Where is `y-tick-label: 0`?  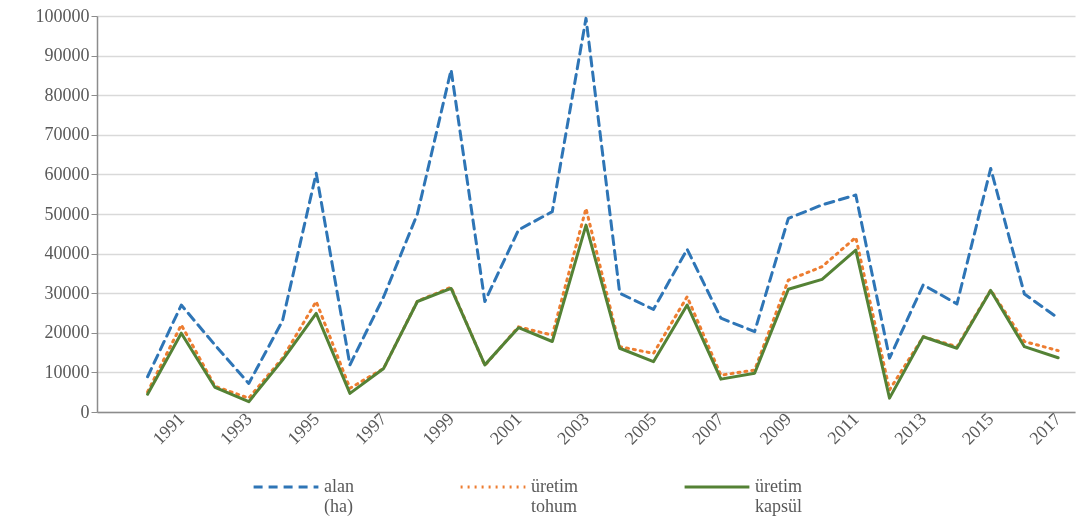 y-tick-label: 0 is located at coordinates (85, 411).